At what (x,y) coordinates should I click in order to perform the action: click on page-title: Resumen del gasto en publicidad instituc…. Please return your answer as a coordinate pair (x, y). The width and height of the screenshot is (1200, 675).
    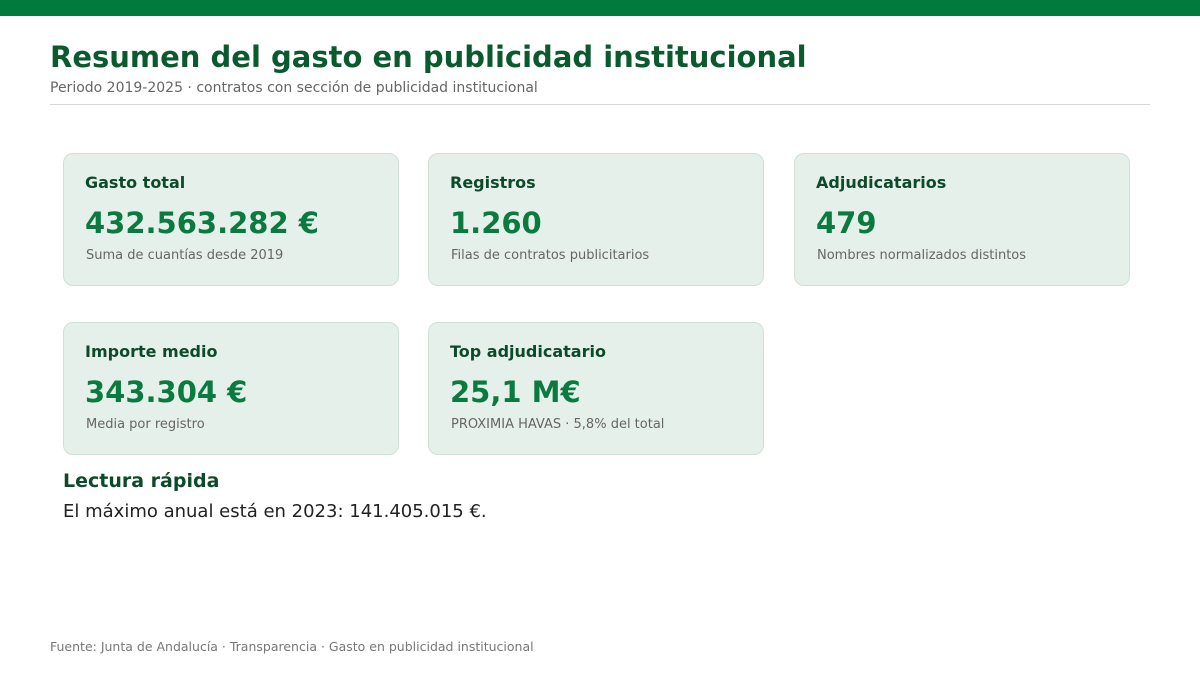
    Looking at the image, I should click on (428, 57).